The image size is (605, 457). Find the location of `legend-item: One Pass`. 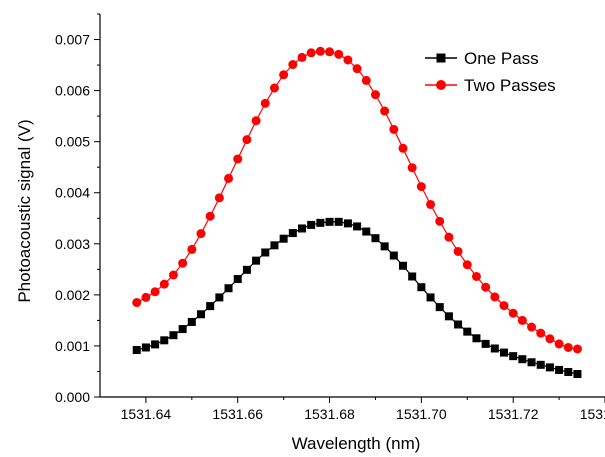

legend-item: One Pass is located at coordinates (482, 58).